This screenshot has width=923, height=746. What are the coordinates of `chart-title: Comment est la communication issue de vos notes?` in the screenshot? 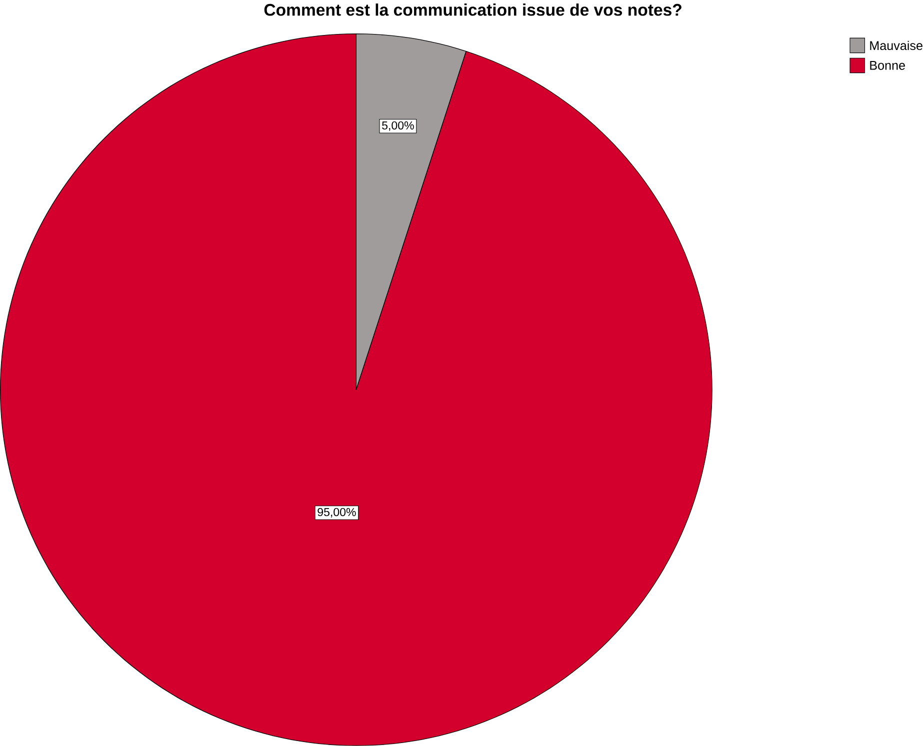 It's located at (473, 10).